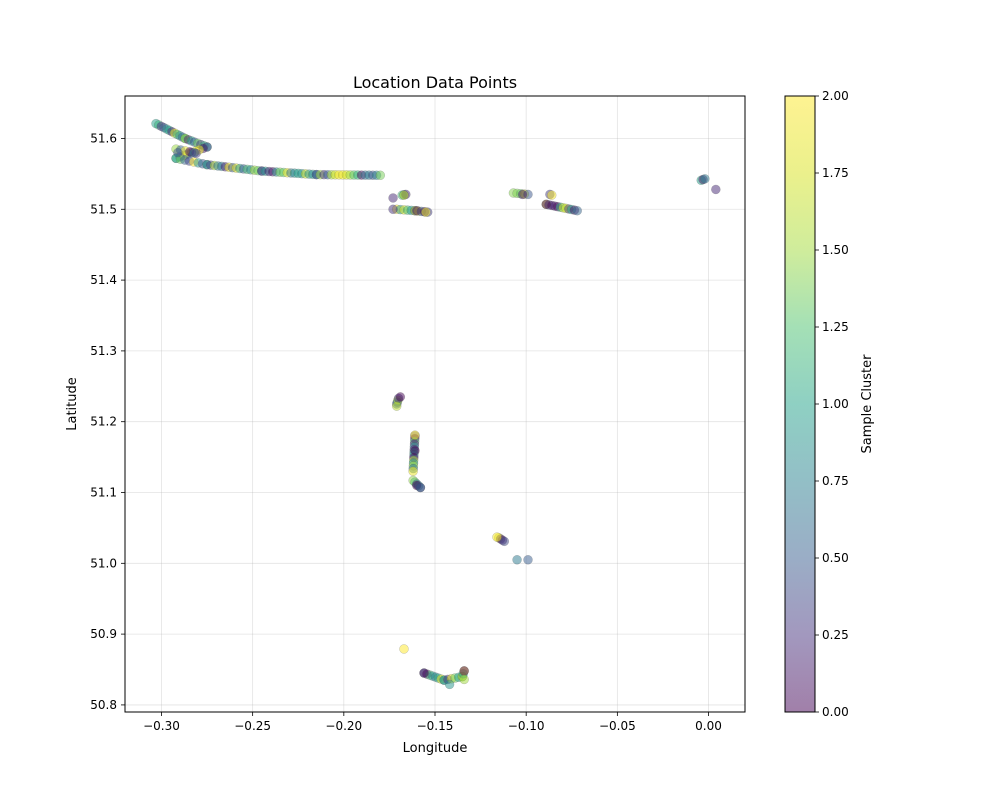 The width and height of the screenshot is (1000, 804). What do you see at coordinates (343, 726) in the screenshot?
I see `x-tick-label: −0.20` at bounding box center [343, 726].